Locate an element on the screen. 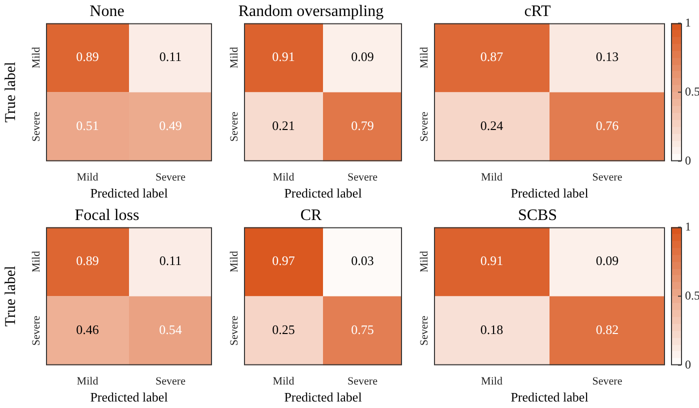  data-label: 0.25 is located at coordinates (283, 330).